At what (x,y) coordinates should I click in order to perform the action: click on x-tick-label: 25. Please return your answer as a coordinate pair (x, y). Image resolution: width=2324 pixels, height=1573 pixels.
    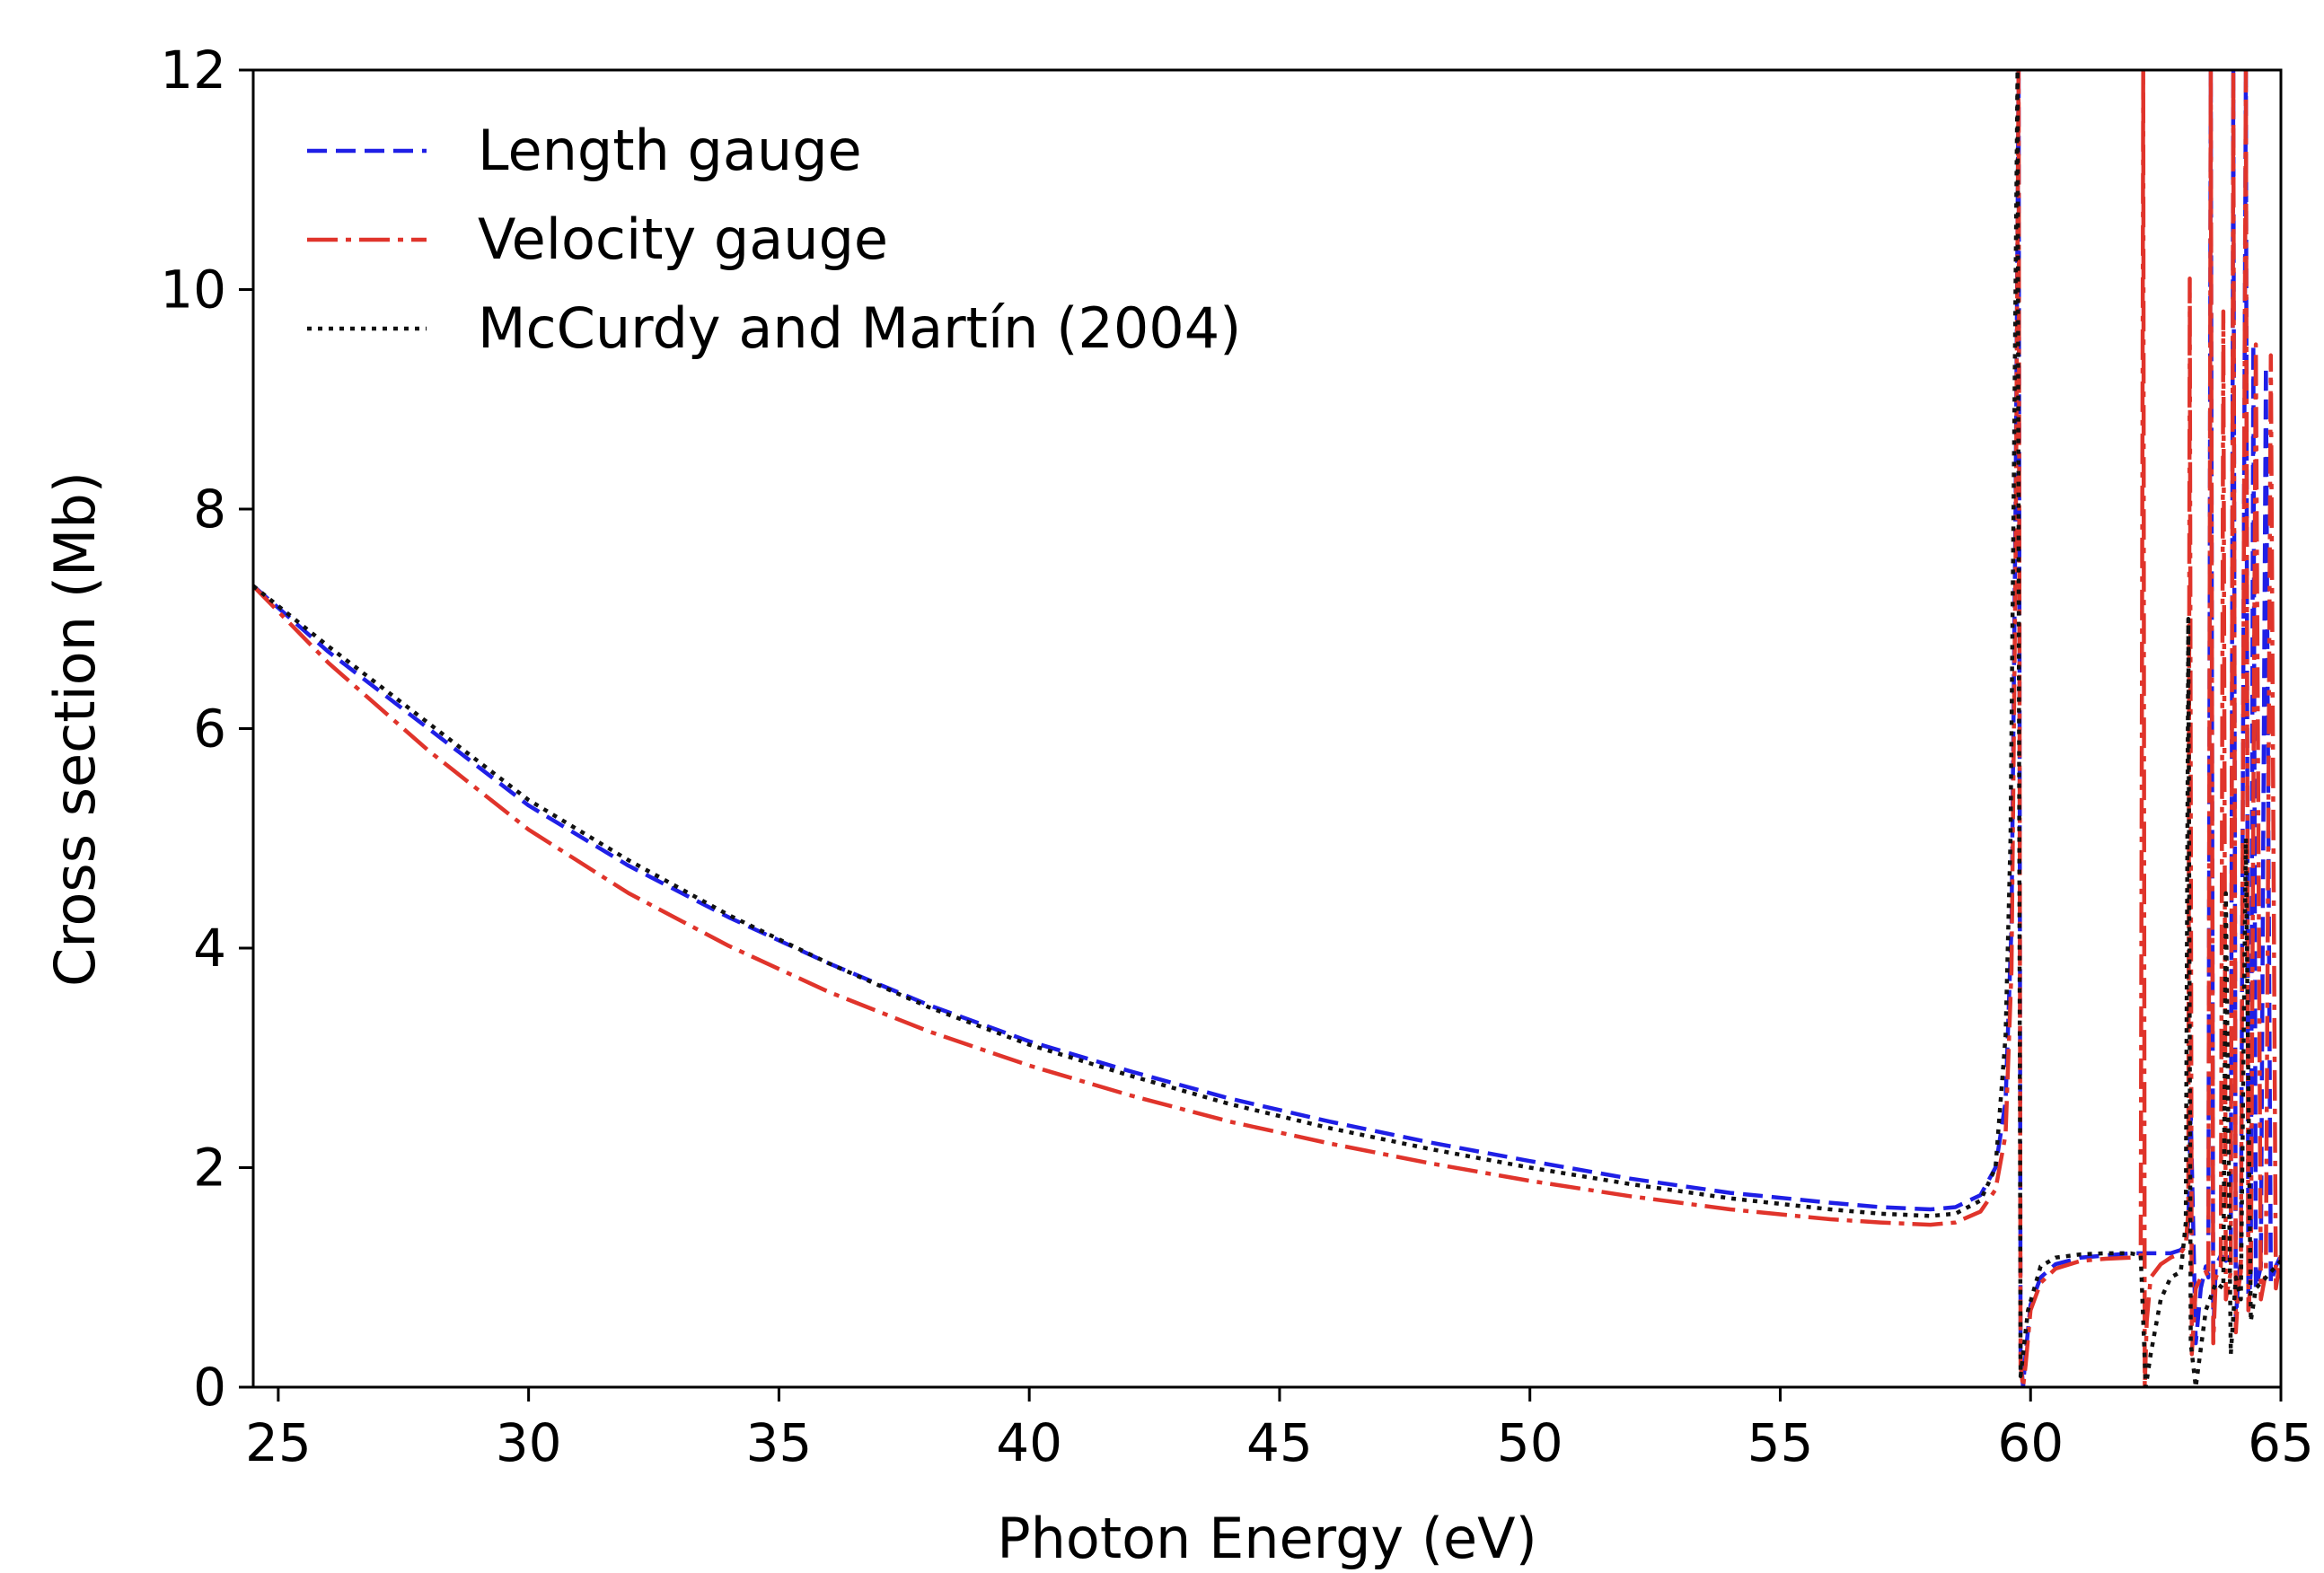
    Looking at the image, I should click on (279, 1442).